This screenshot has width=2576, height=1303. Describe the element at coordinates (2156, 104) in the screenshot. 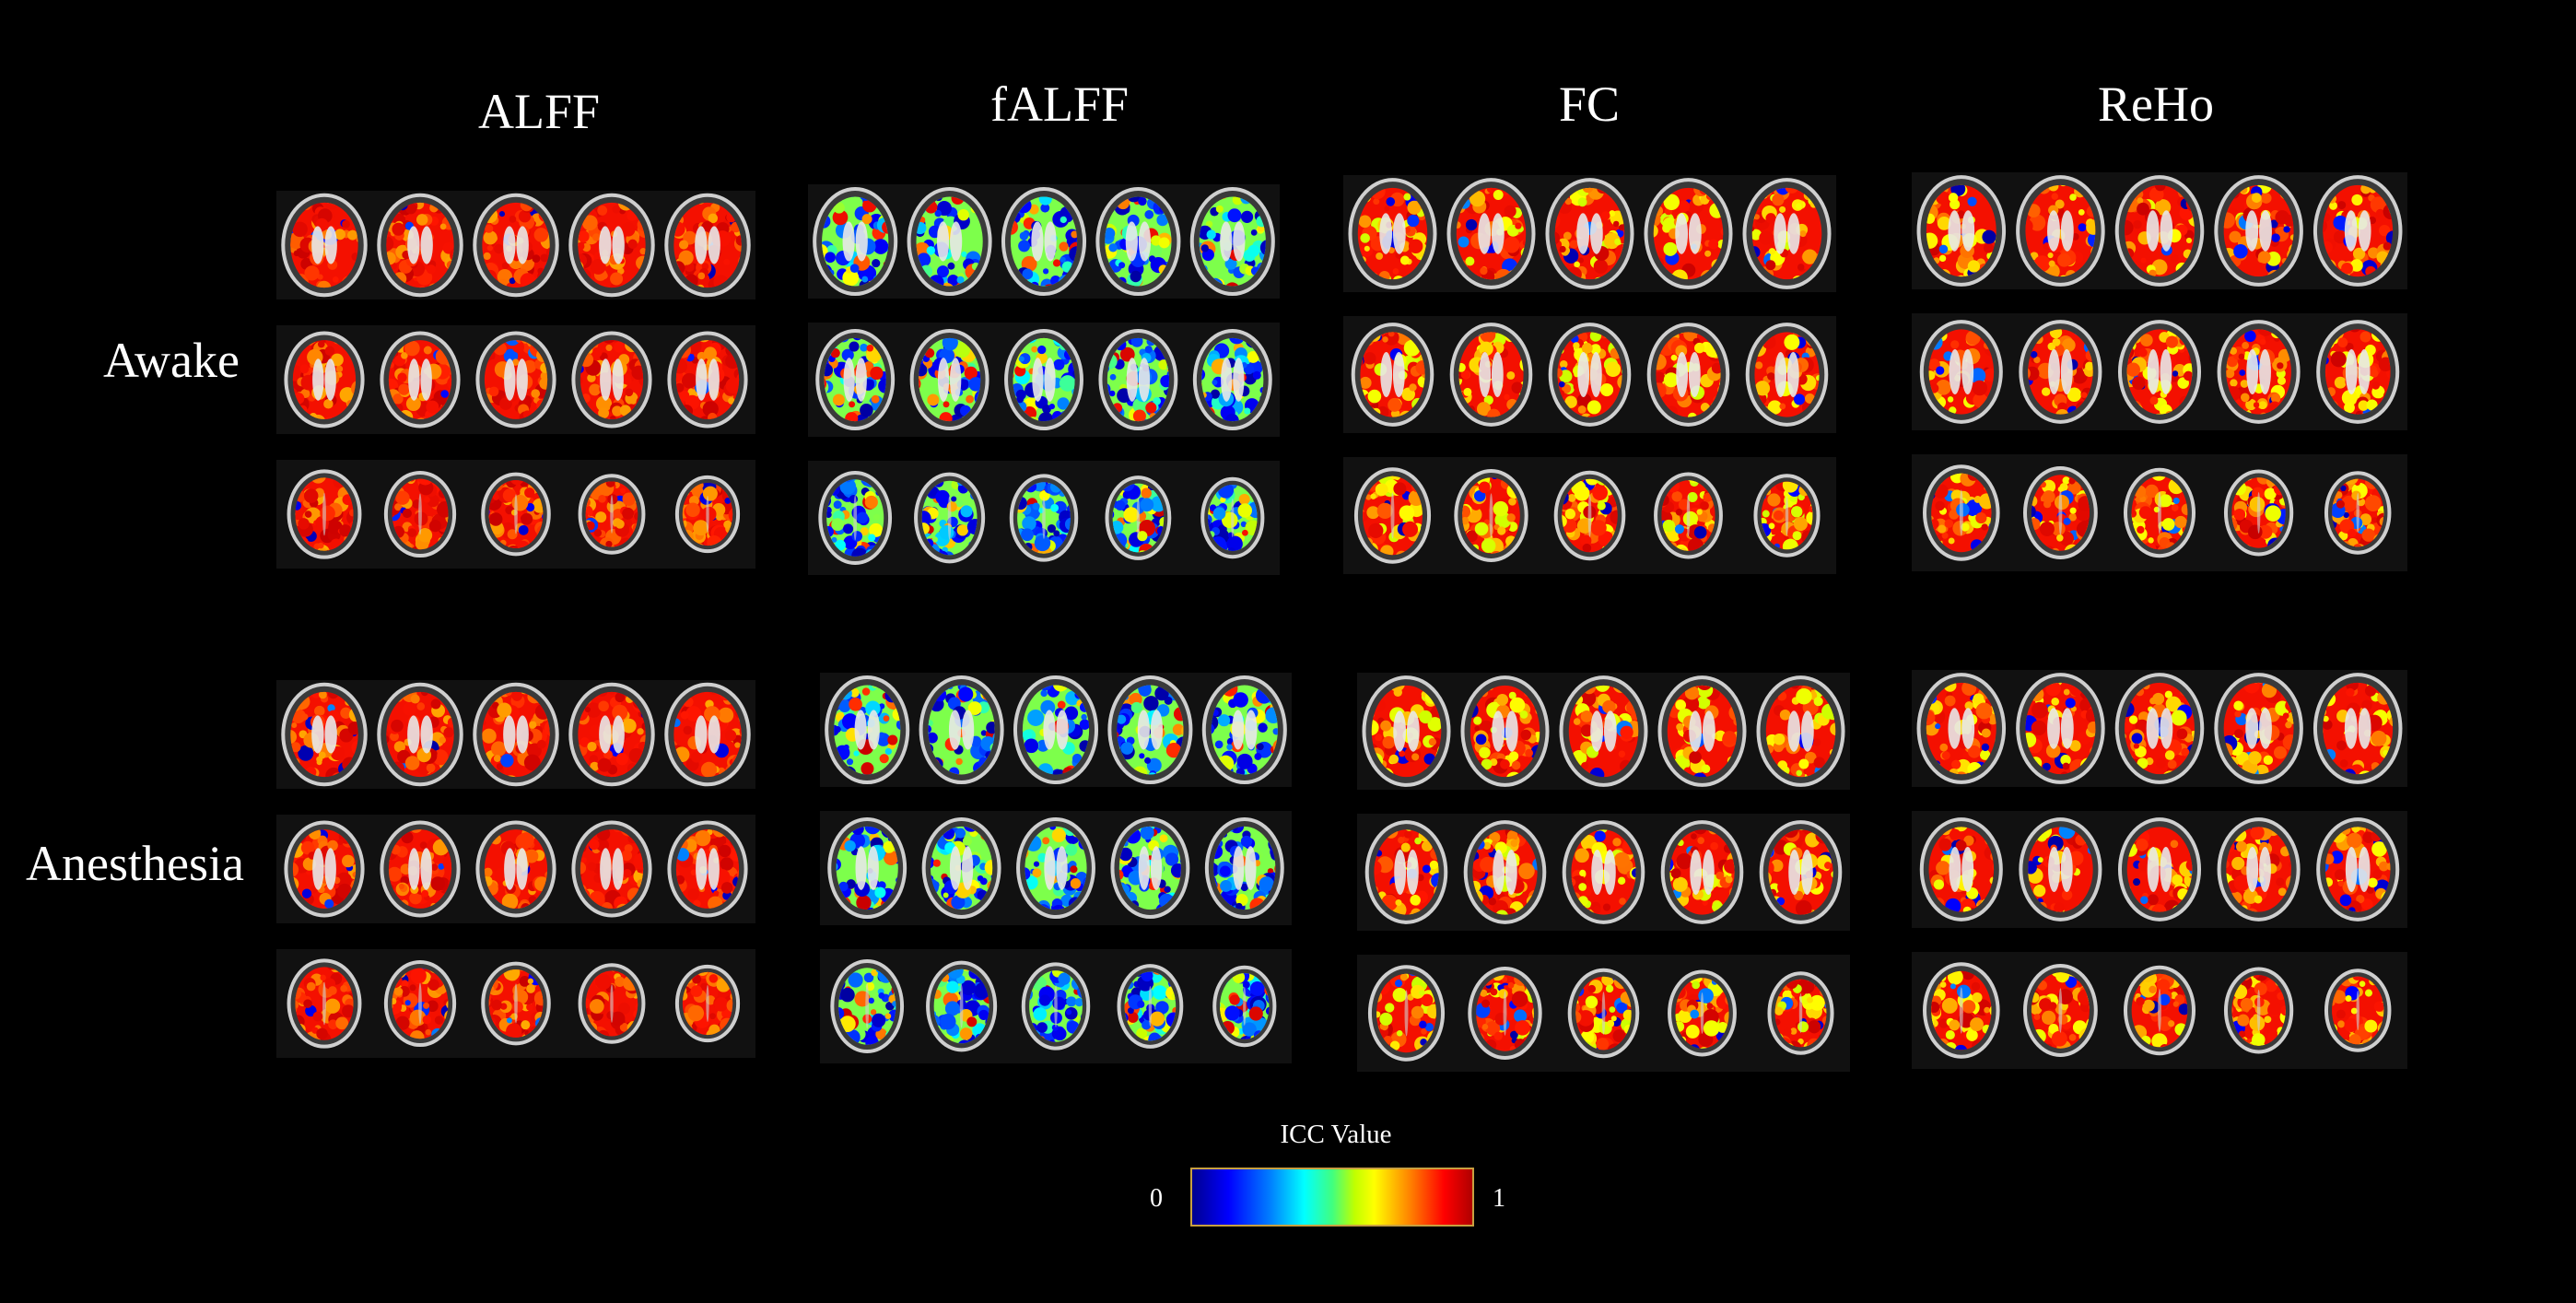

I see `column-title-reho: ReHo` at that location.